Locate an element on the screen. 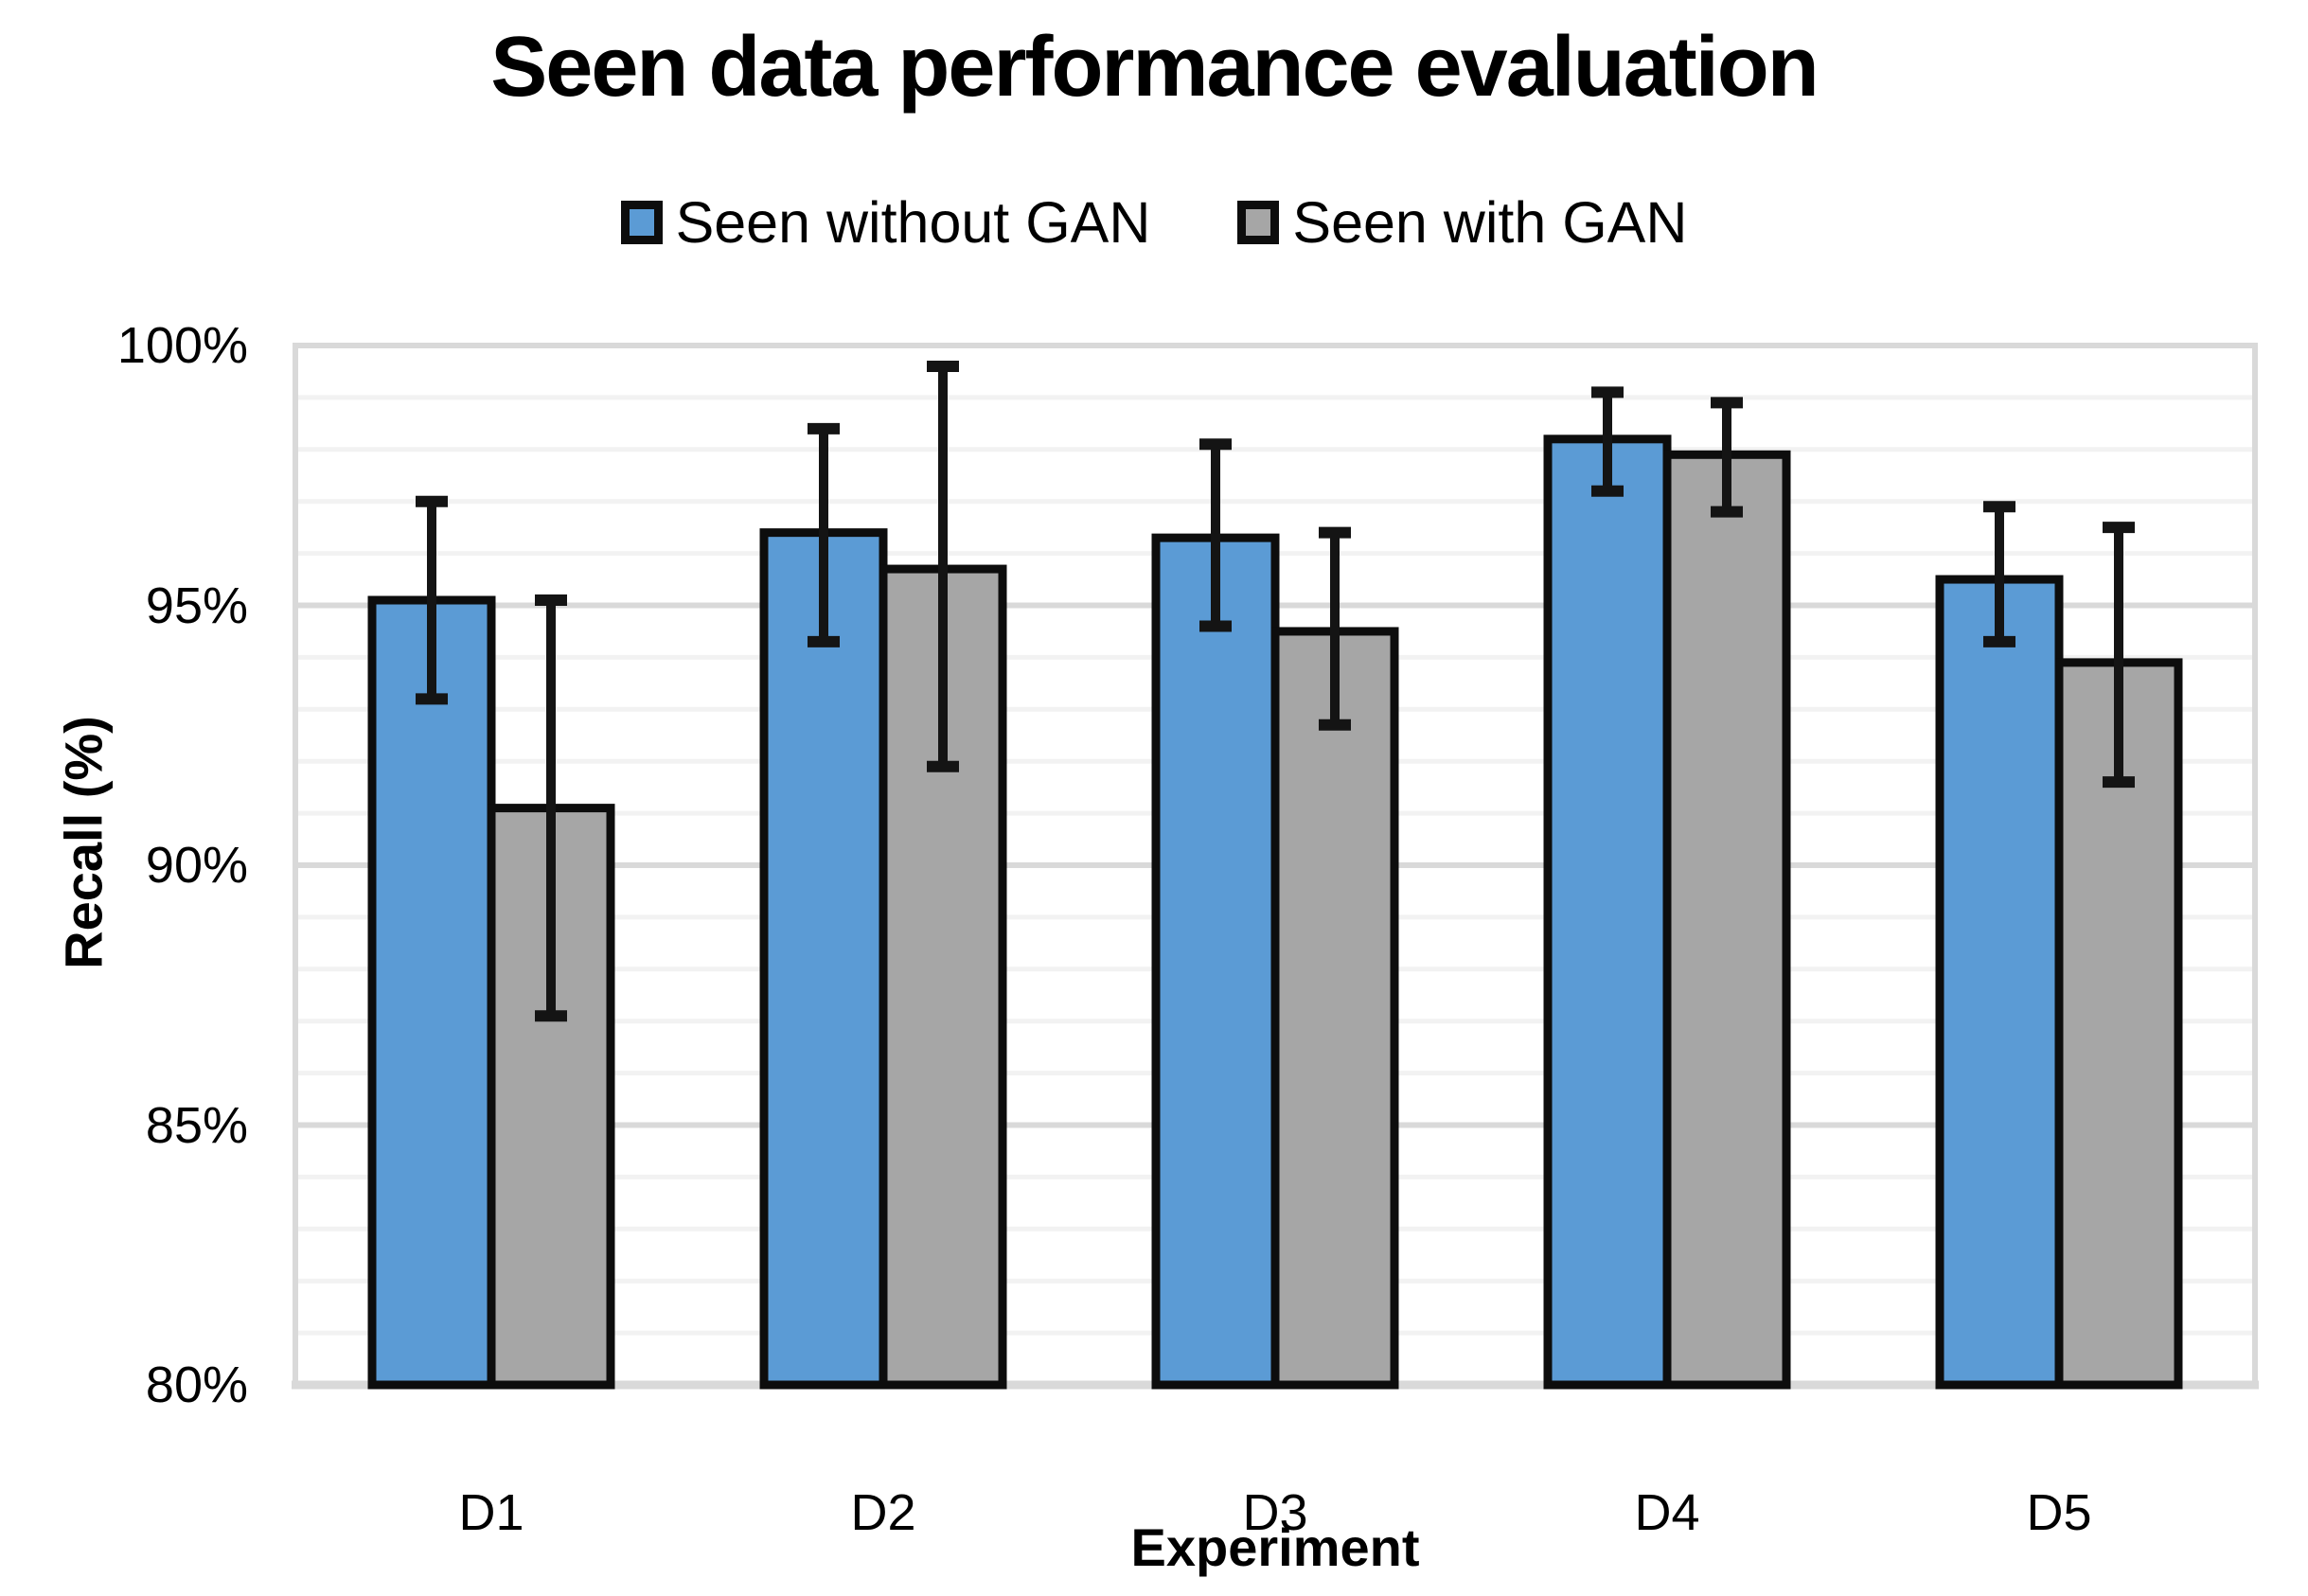  bar-seen-without-gan-d4 is located at coordinates (1607, 912).